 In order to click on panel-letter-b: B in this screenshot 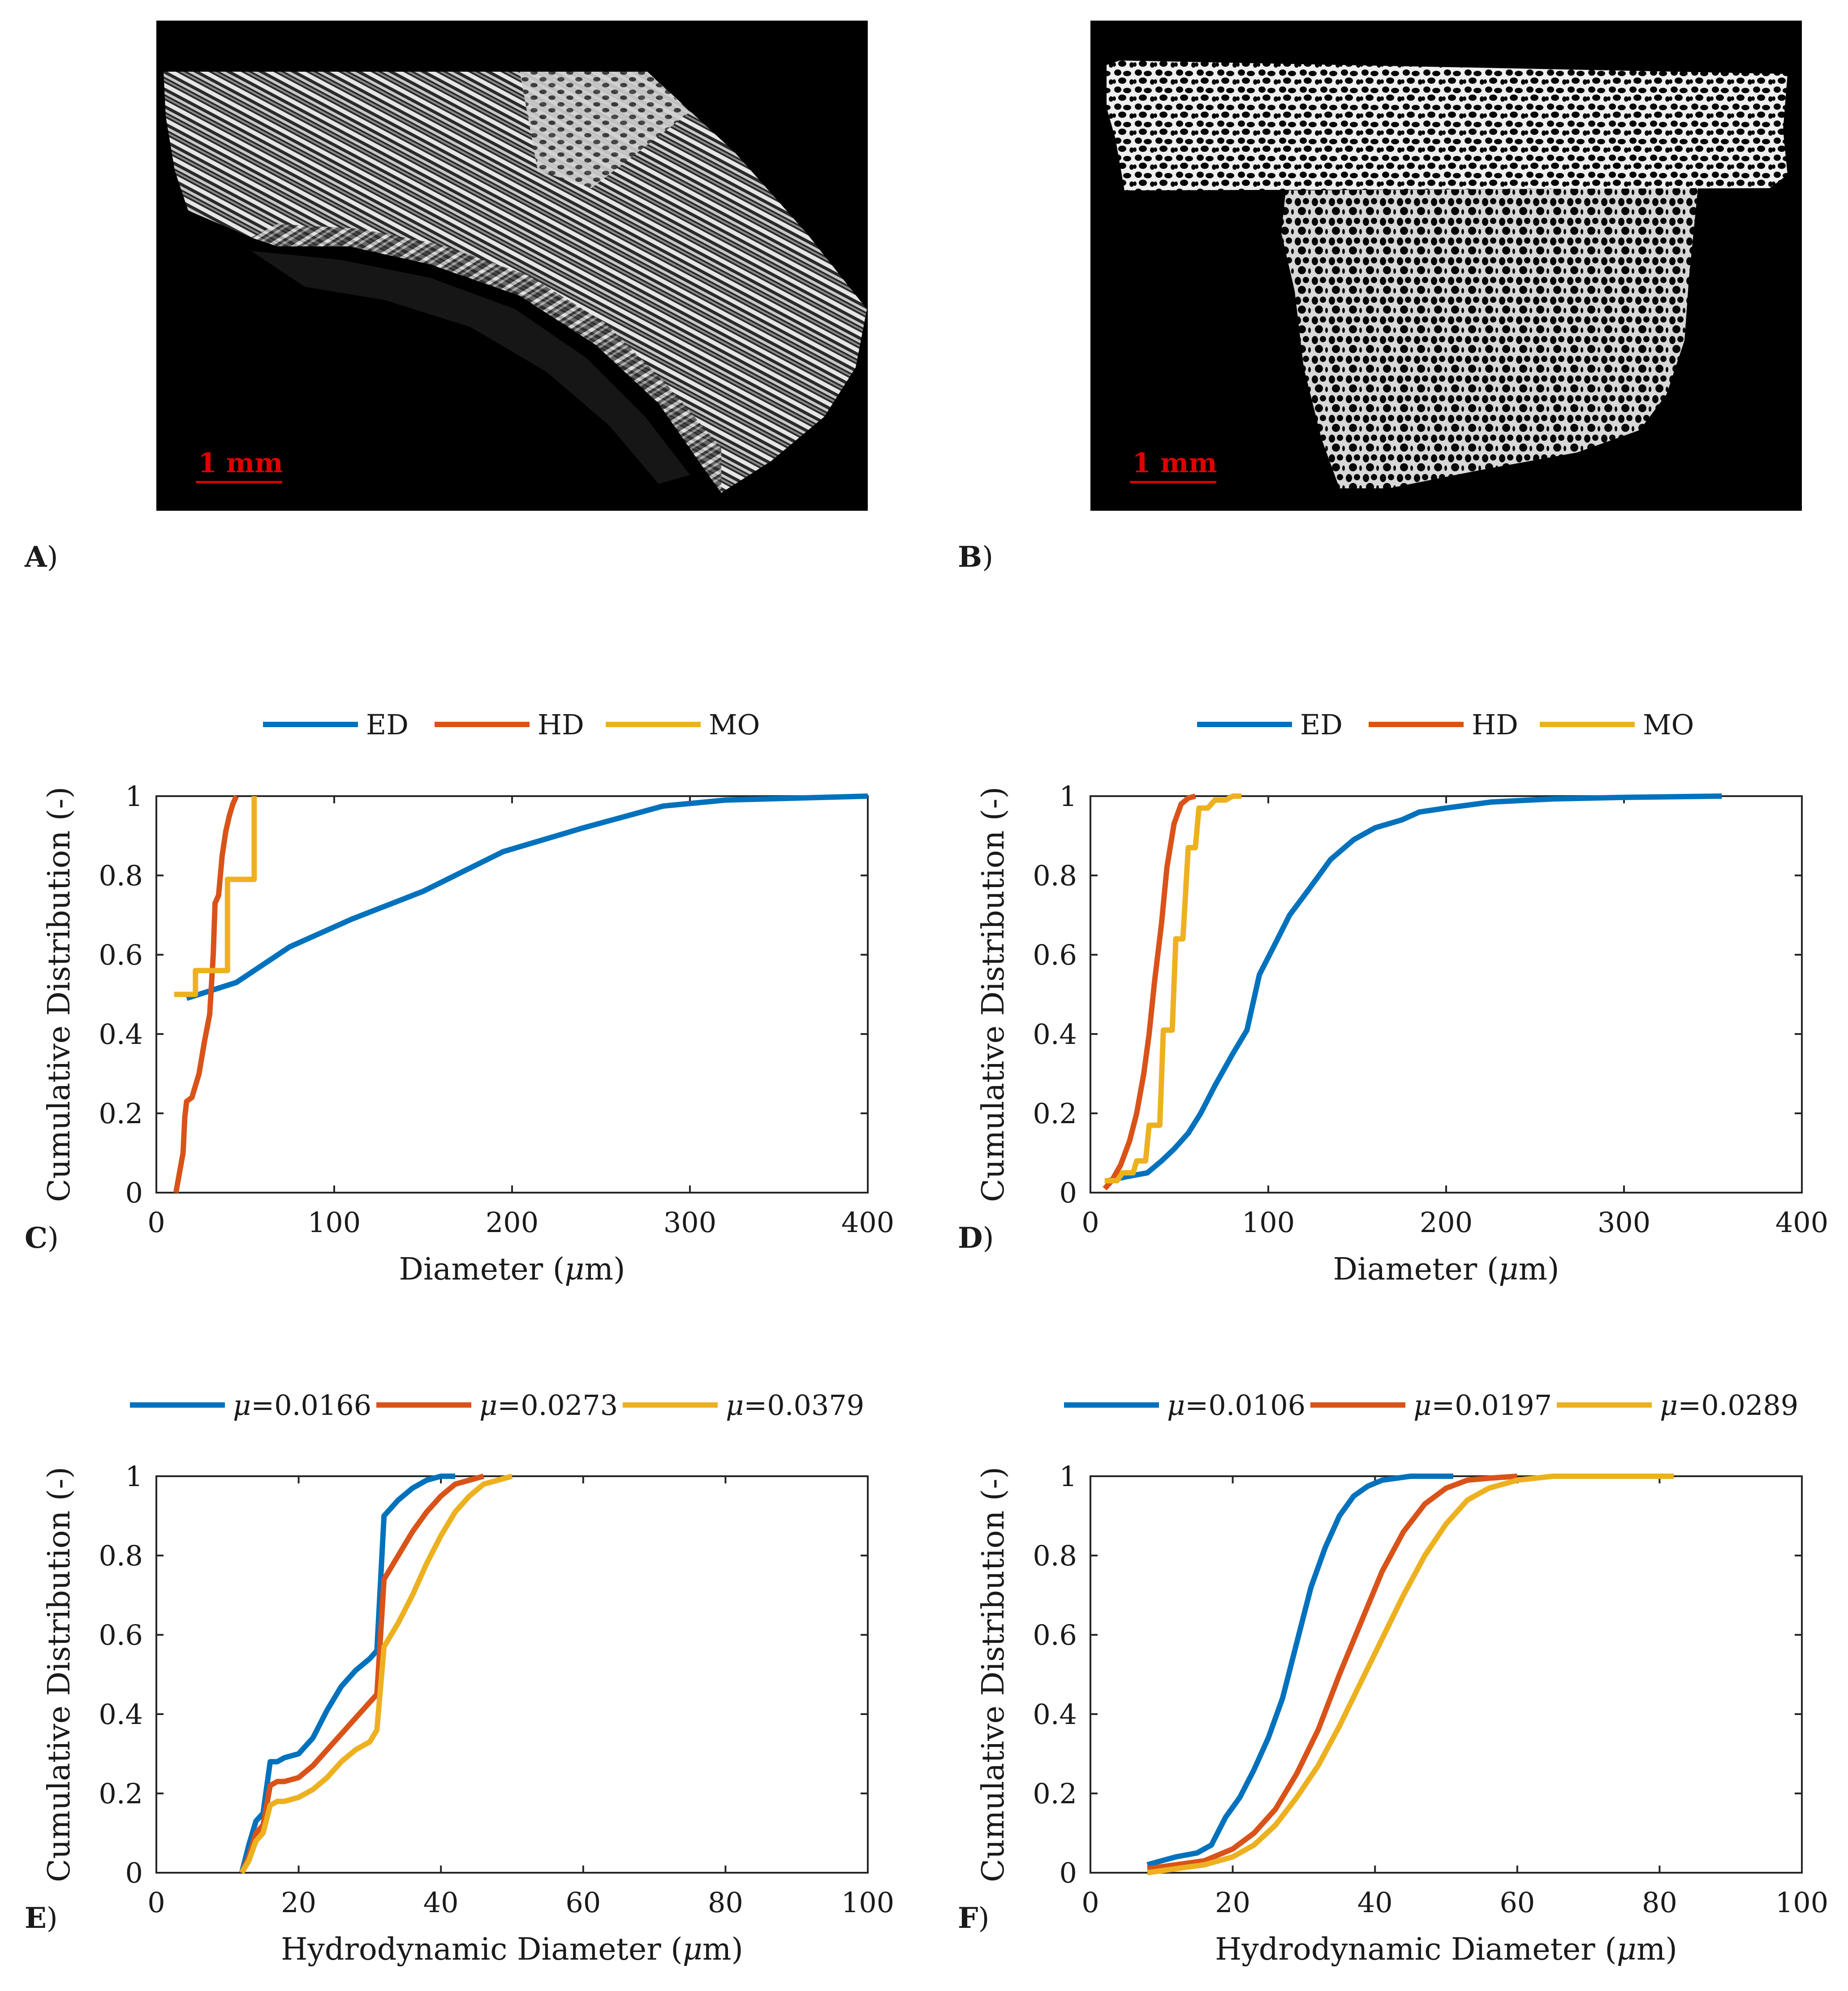, I will do `click(970, 557)`.